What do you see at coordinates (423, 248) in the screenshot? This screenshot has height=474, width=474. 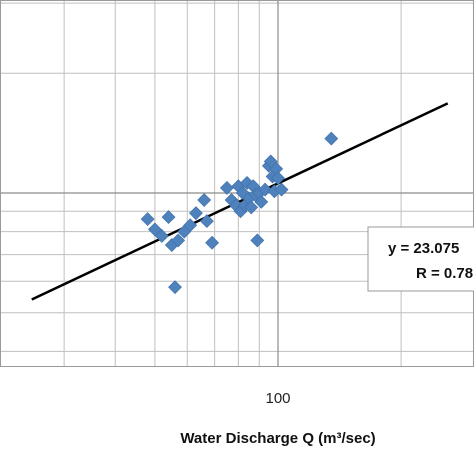 I see `equation-text: y = 23.075` at bounding box center [423, 248].